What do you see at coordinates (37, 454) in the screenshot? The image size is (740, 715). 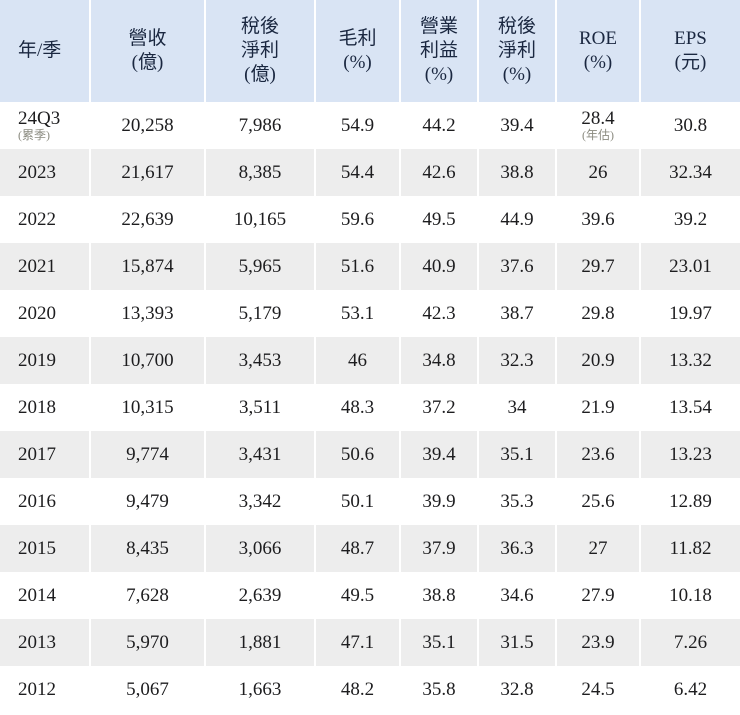 I see `period-value: 2017` at bounding box center [37, 454].